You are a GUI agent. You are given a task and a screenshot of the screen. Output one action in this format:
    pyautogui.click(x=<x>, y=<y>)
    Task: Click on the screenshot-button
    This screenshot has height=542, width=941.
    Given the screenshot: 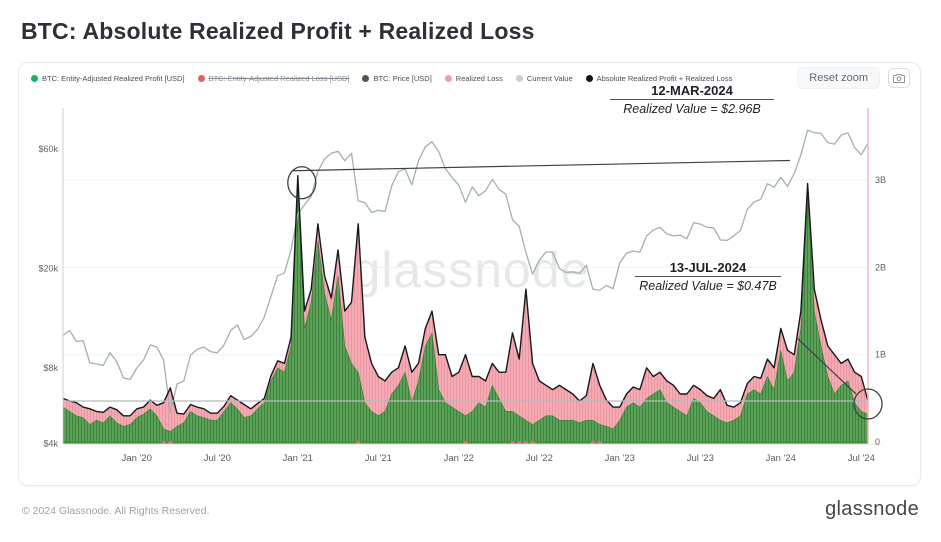 What is the action you would take?
    pyautogui.click(x=899, y=78)
    